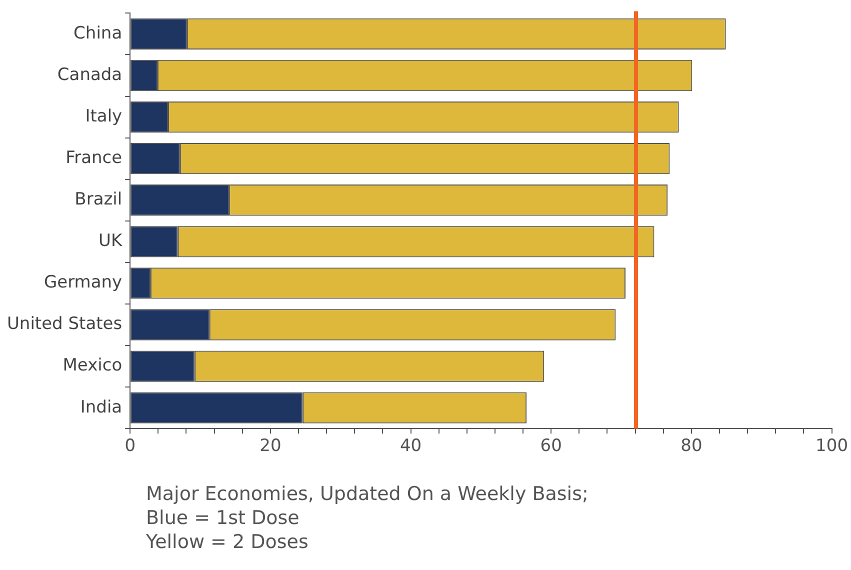 The width and height of the screenshot is (851, 570). What do you see at coordinates (98, 33) in the screenshot?
I see `y-tick-label: China` at bounding box center [98, 33].